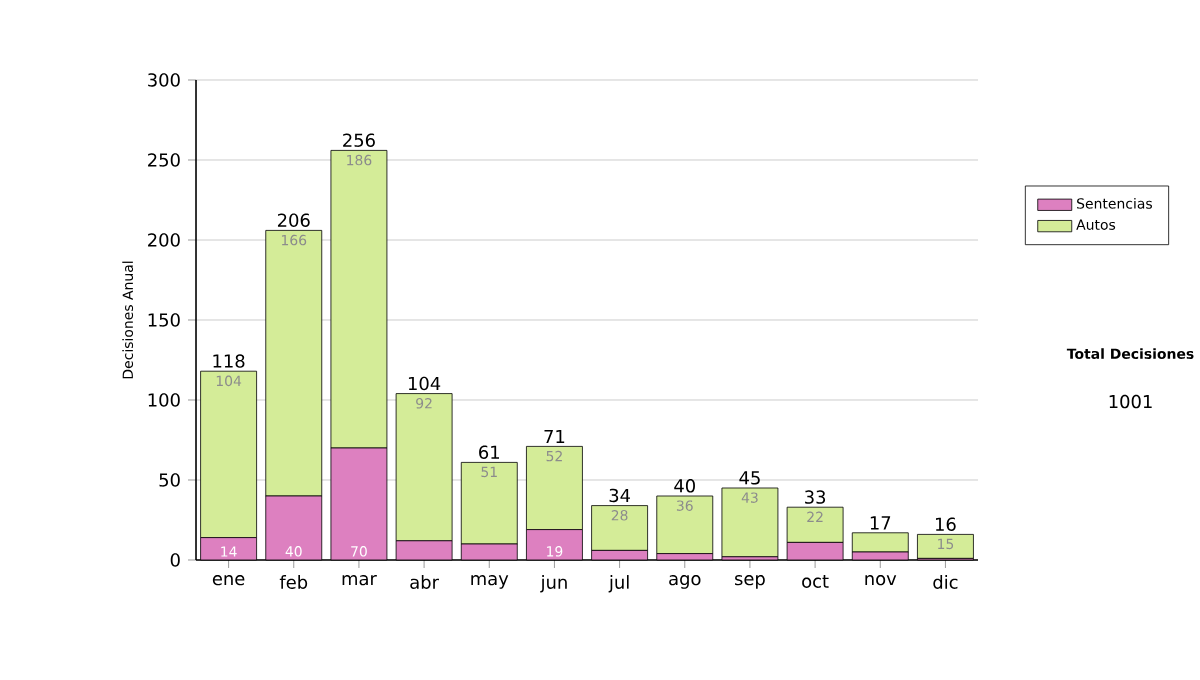 This screenshot has width=1200, height=680. What do you see at coordinates (553, 584) in the screenshot?
I see `x-tick-label: jun` at bounding box center [553, 584].